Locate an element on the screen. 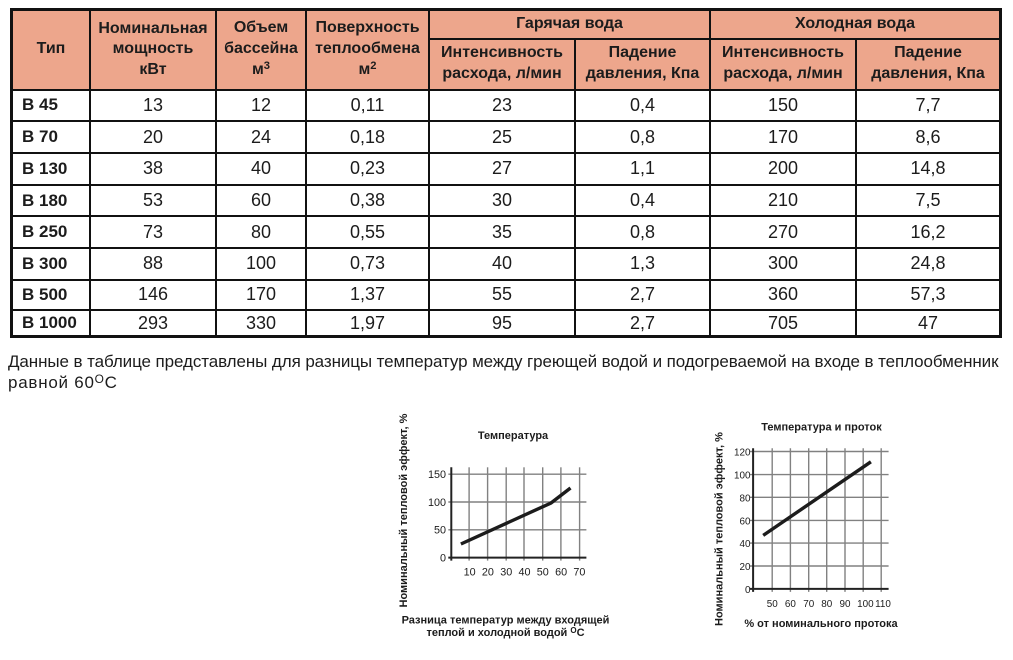 The width and height of the screenshot is (1013, 660). svg-text: 10 is located at coordinates (470, 573).